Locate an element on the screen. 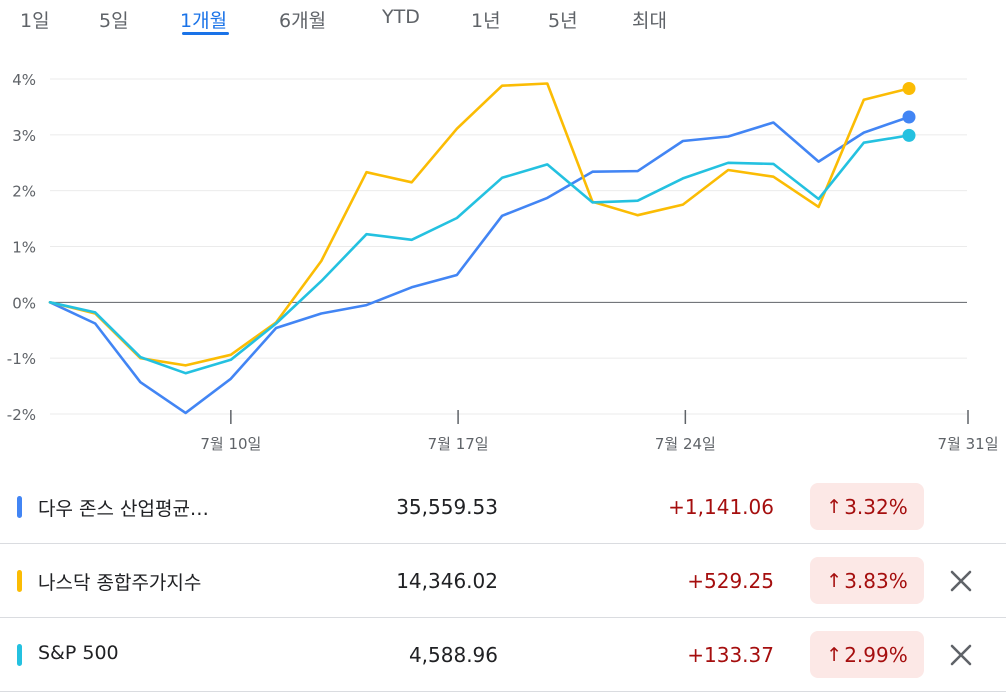 The height and width of the screenshot is (694, 1006). percent-change-value: 3.83% is located at coordinates (876, 580).